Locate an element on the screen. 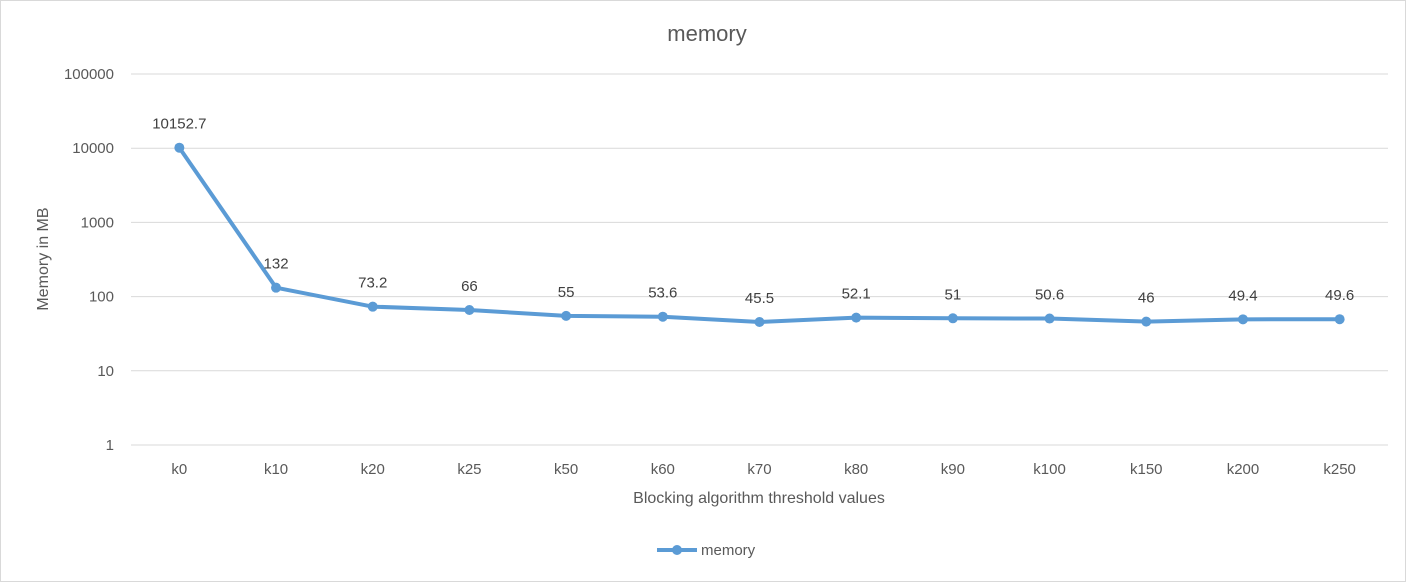  data-point-k60 is located at coordinates (662, 316).